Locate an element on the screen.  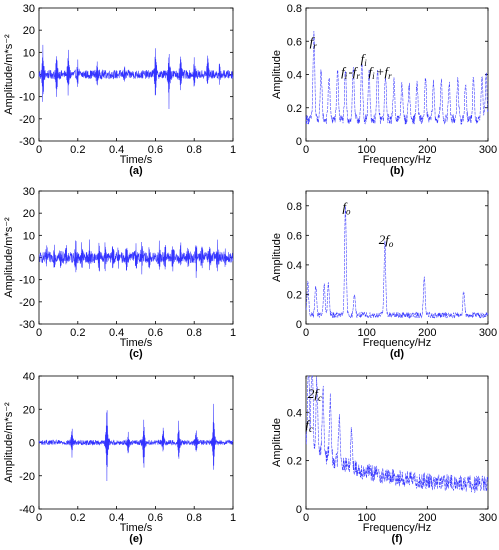
signal-trace-b is located at coordinates (397, 78).